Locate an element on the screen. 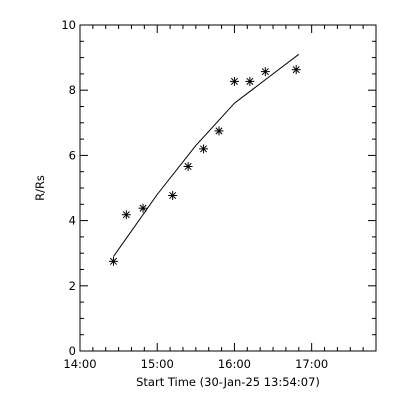 This screenshot has width=400, height=400. x-tick-label: 14:00 is located at coordinates (79, 364).